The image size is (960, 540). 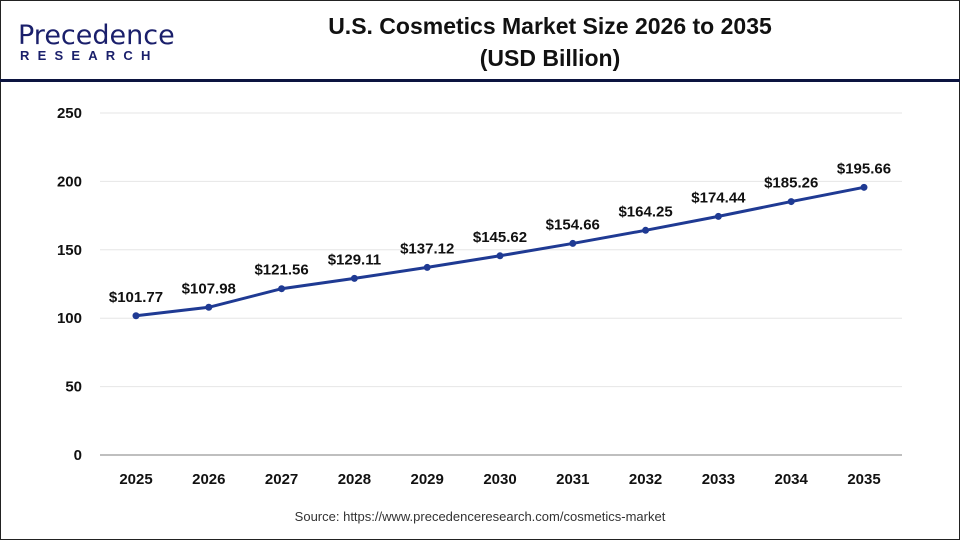 I want to click on data-label: $137.12, so click(x=427, y=248).